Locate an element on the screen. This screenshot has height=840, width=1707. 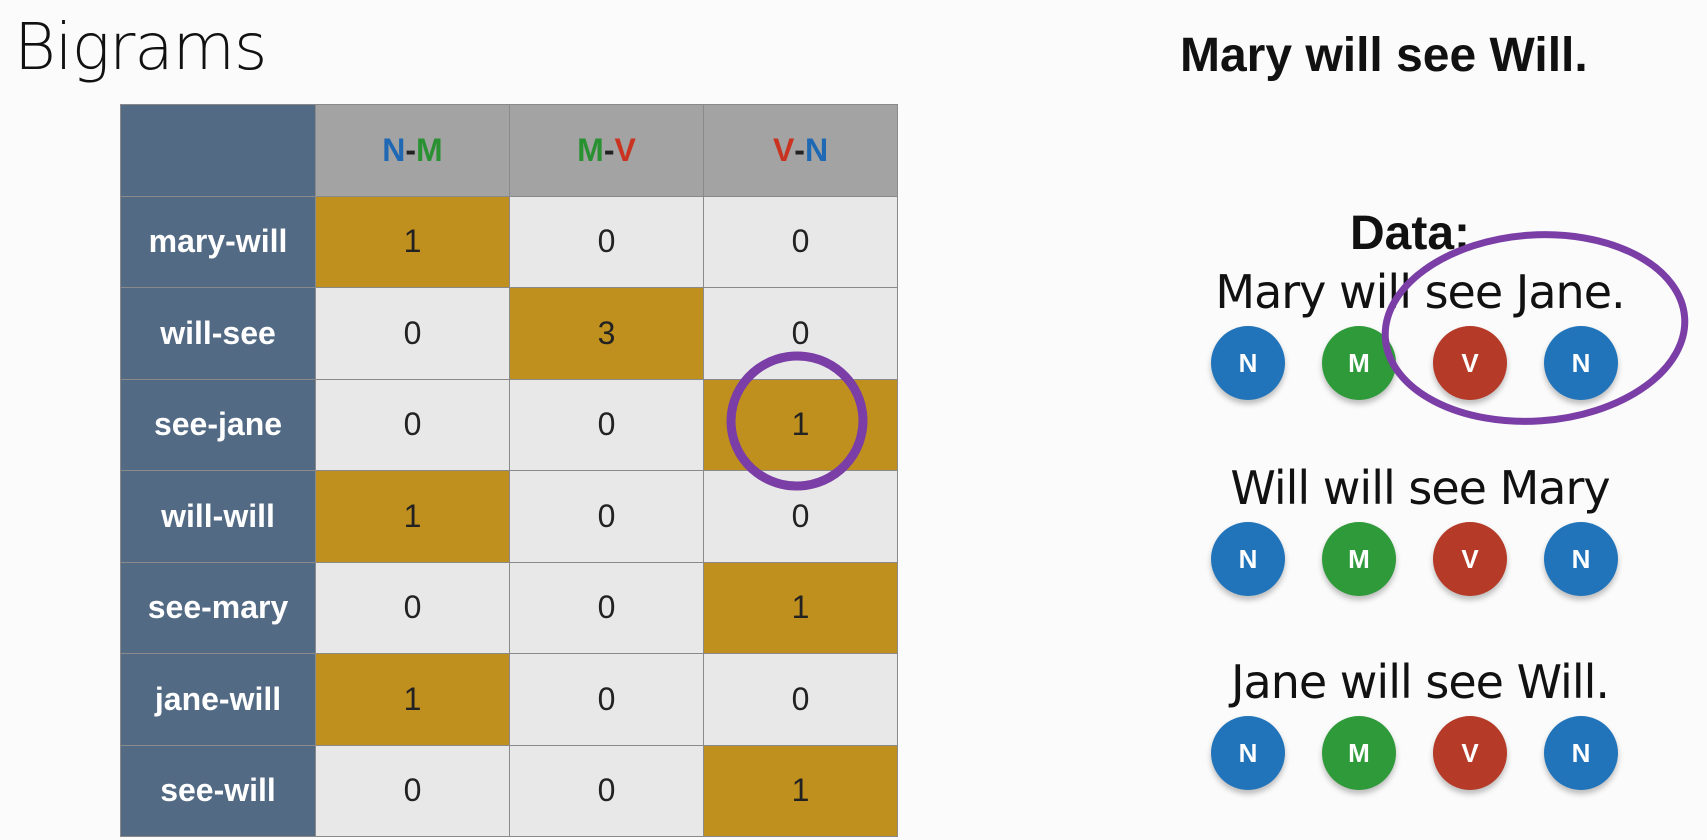
example-sentence: Will will see Mary N M V N is located at coordinates (1420, 531).